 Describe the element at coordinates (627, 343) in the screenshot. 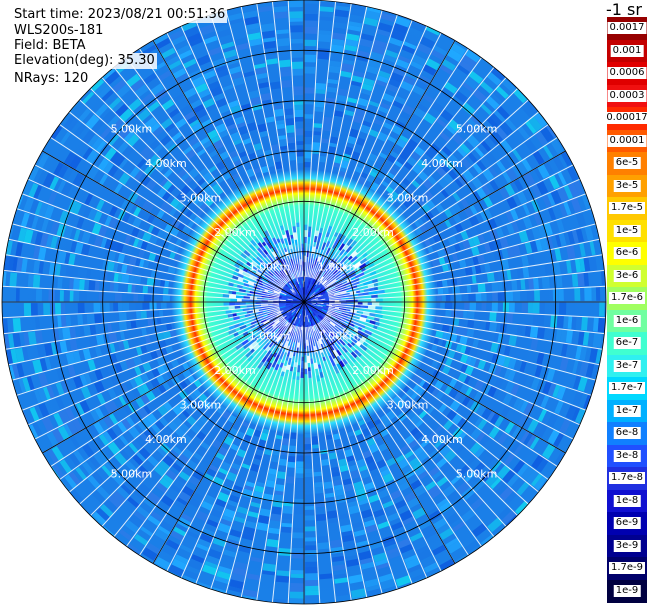

I see `colorbar-tick-label: 6e-7` at that location.